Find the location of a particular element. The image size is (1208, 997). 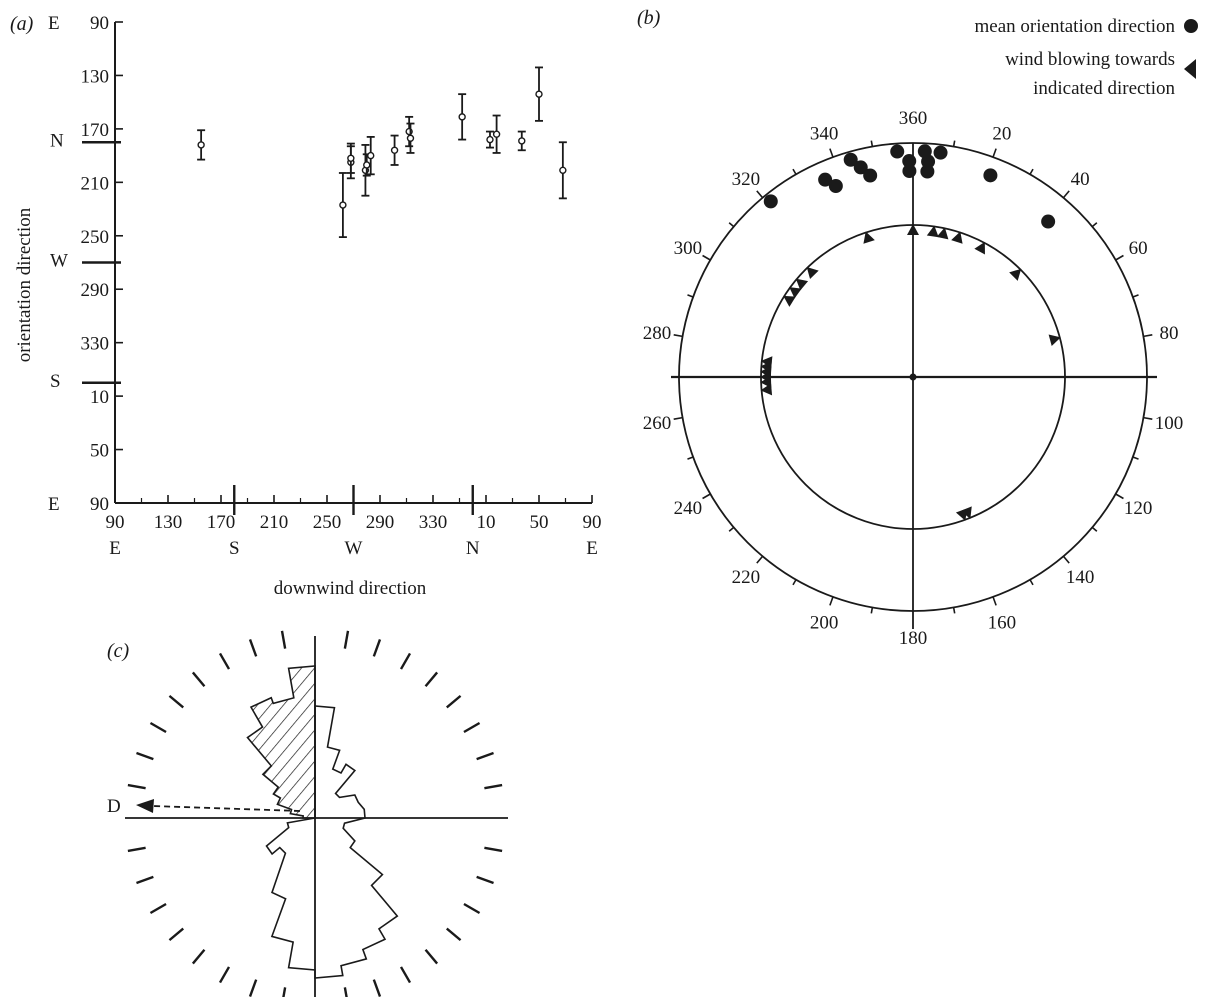

angle-label: 20 is located at coordinates (1001, 134).